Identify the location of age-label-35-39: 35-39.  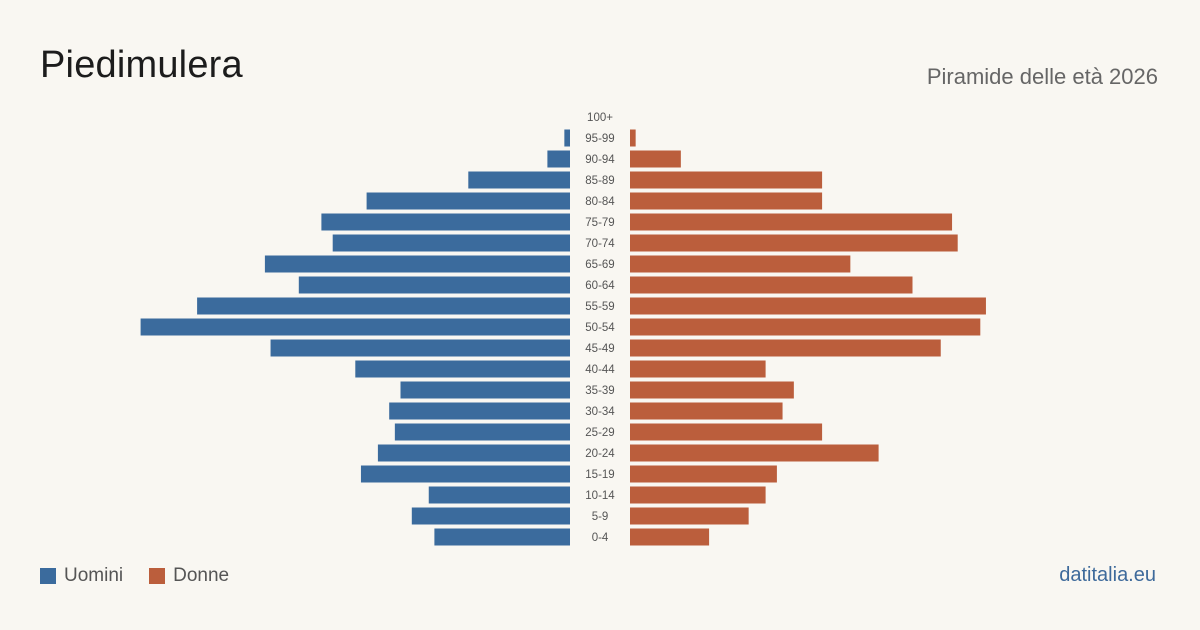
(599, 391).